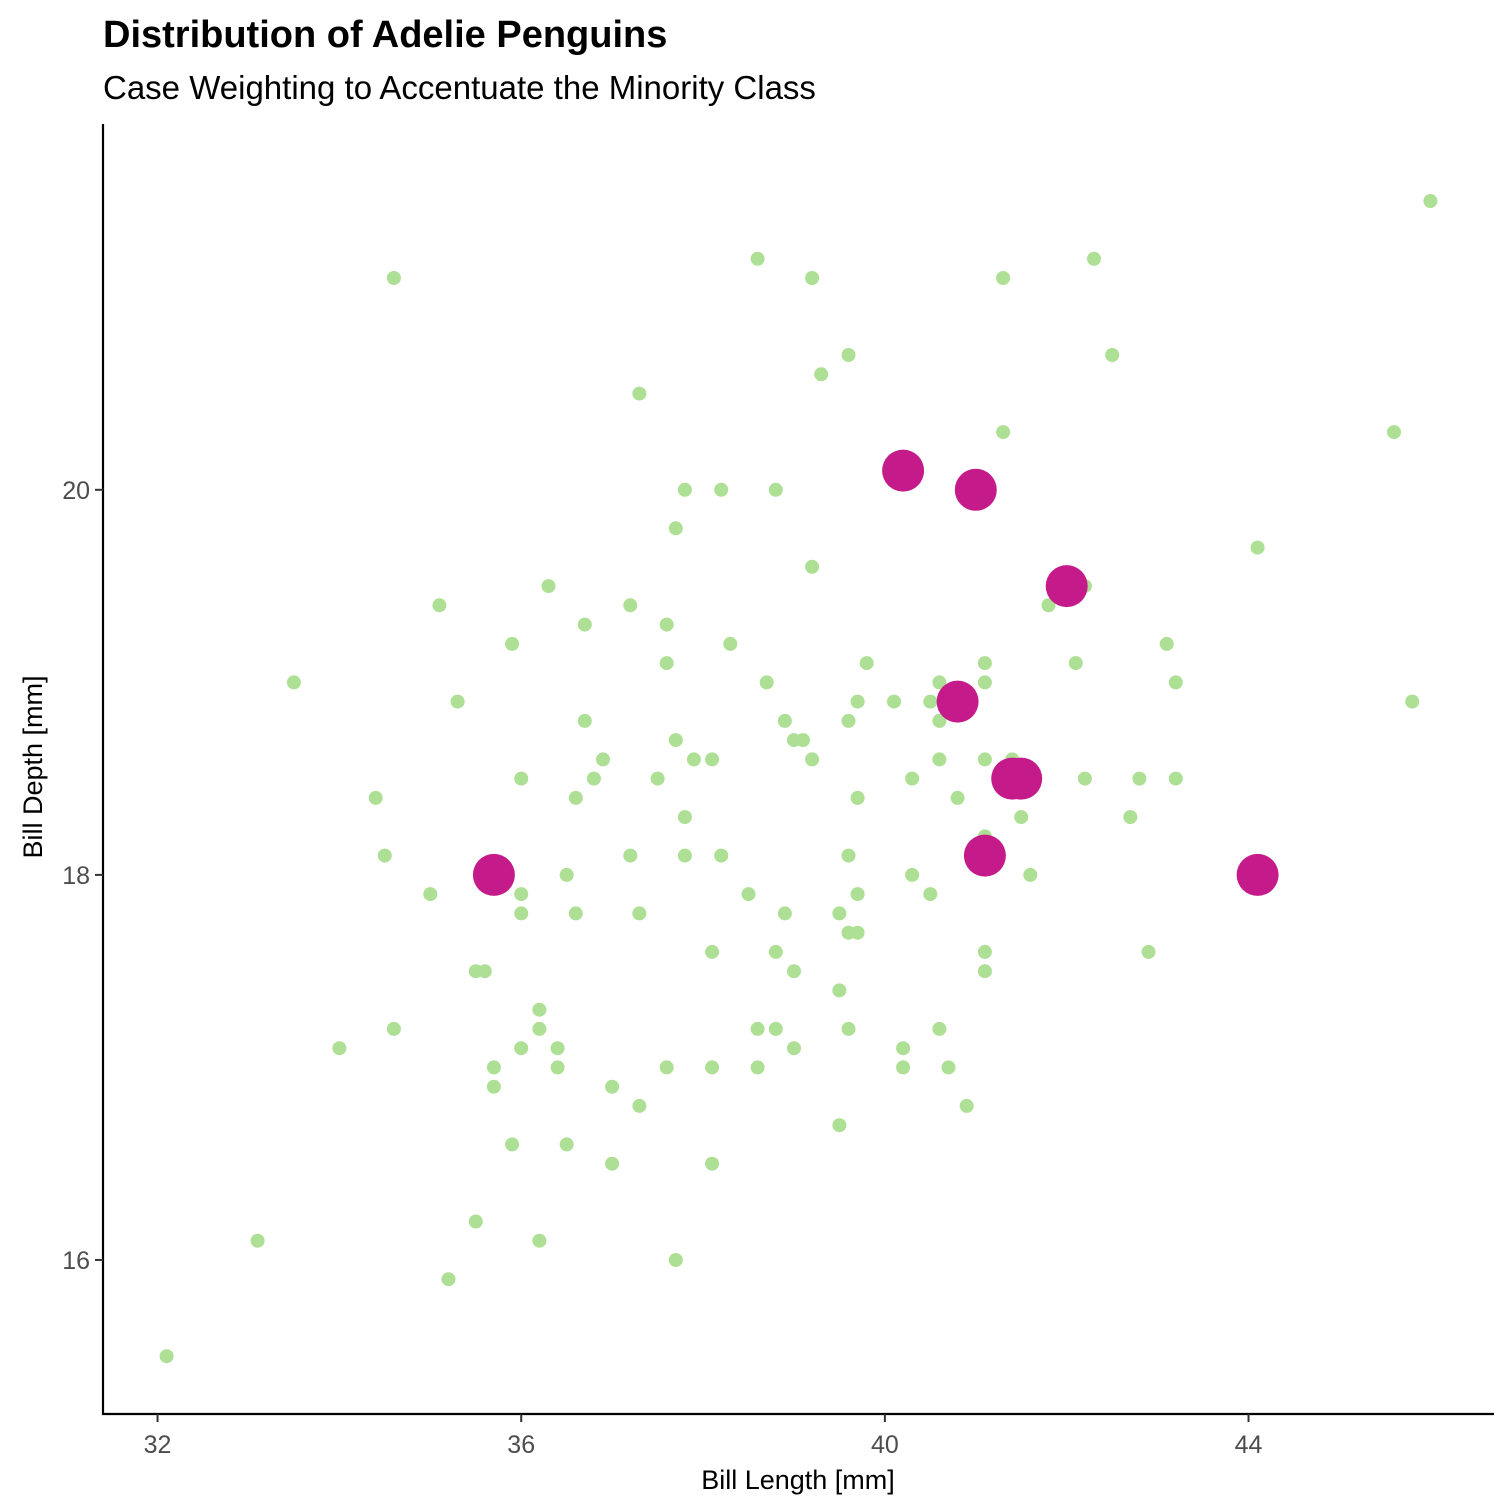  Describe the element at coordinates (33, 766) in the screenshot. I see `y-axis-title: Bill Depth [mm]` at that location.